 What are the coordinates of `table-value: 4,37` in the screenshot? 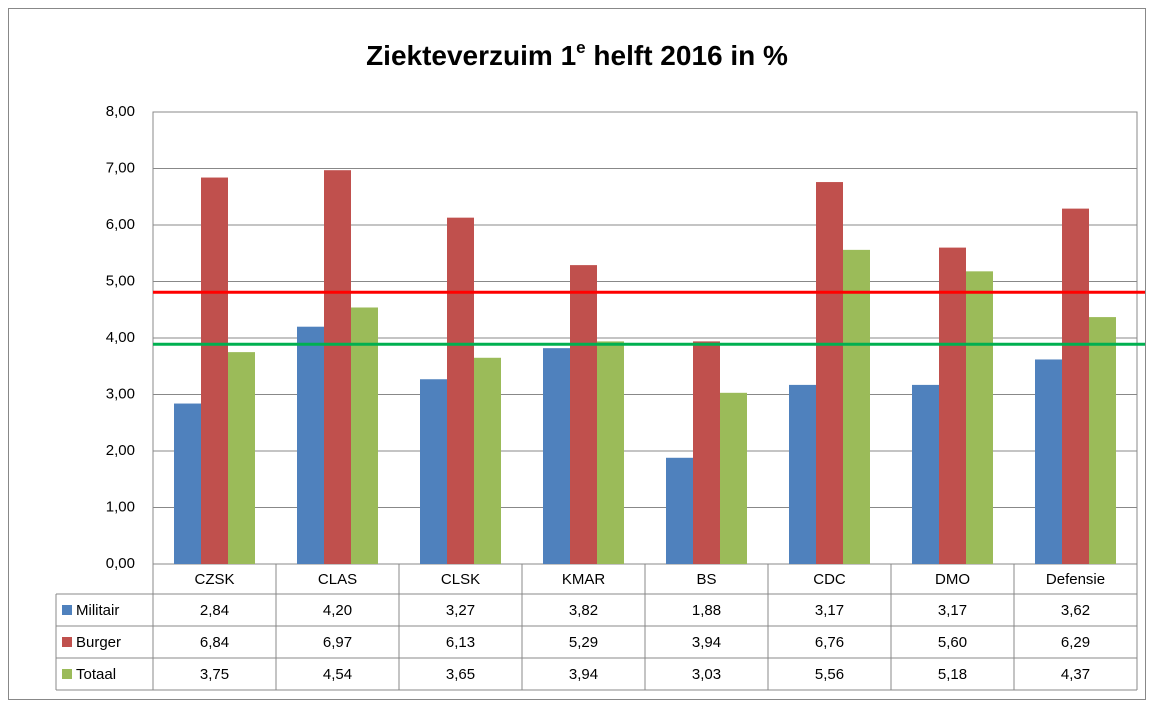 It's located at (1075, 674).